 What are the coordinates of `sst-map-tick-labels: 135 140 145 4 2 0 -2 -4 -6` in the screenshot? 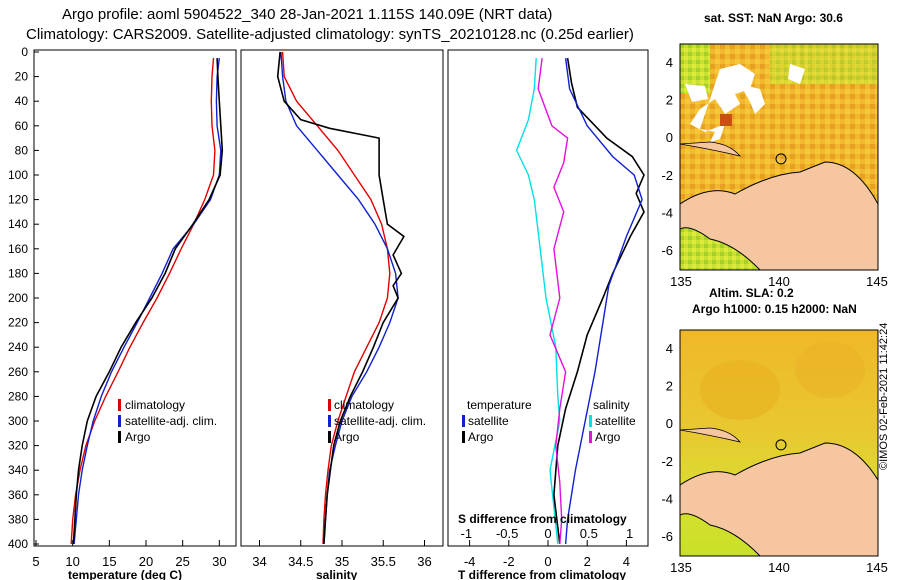 It's located at (774, 172).